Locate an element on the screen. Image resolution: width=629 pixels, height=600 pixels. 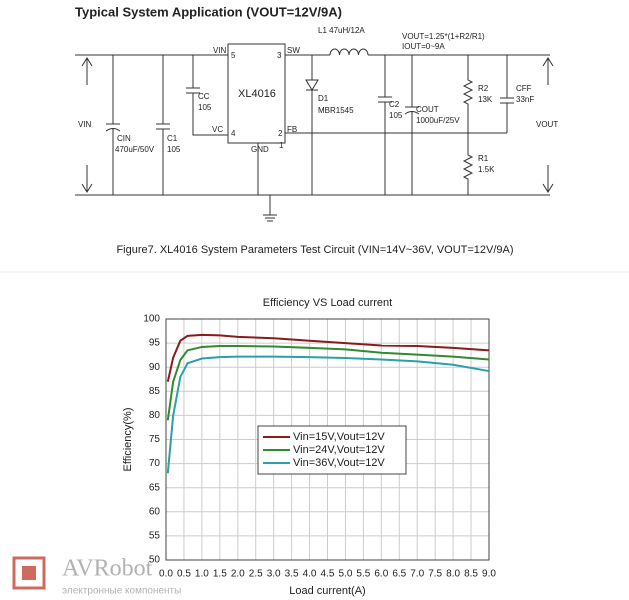
component-label: CIN is located at coordinates (124, 138).